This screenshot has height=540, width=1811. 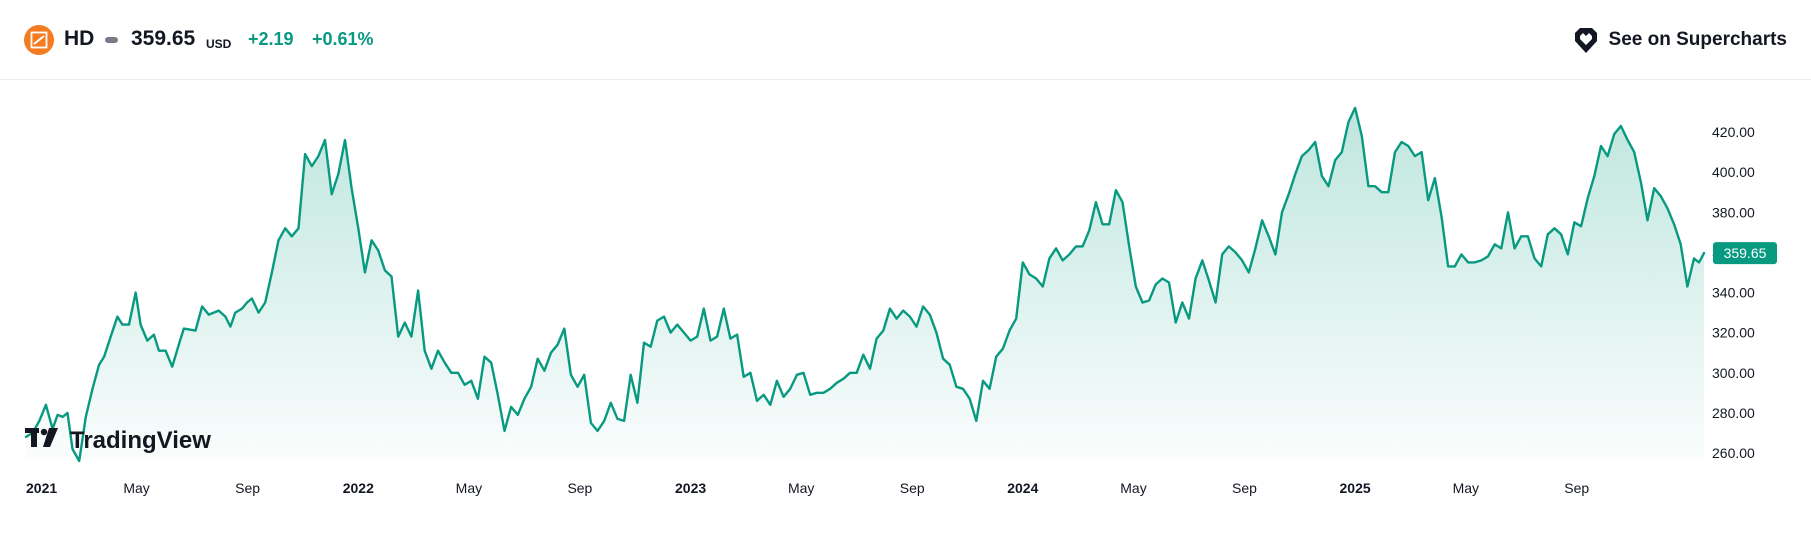 I want to click on home-depot-logo-icon, so click(x=39, y=40).